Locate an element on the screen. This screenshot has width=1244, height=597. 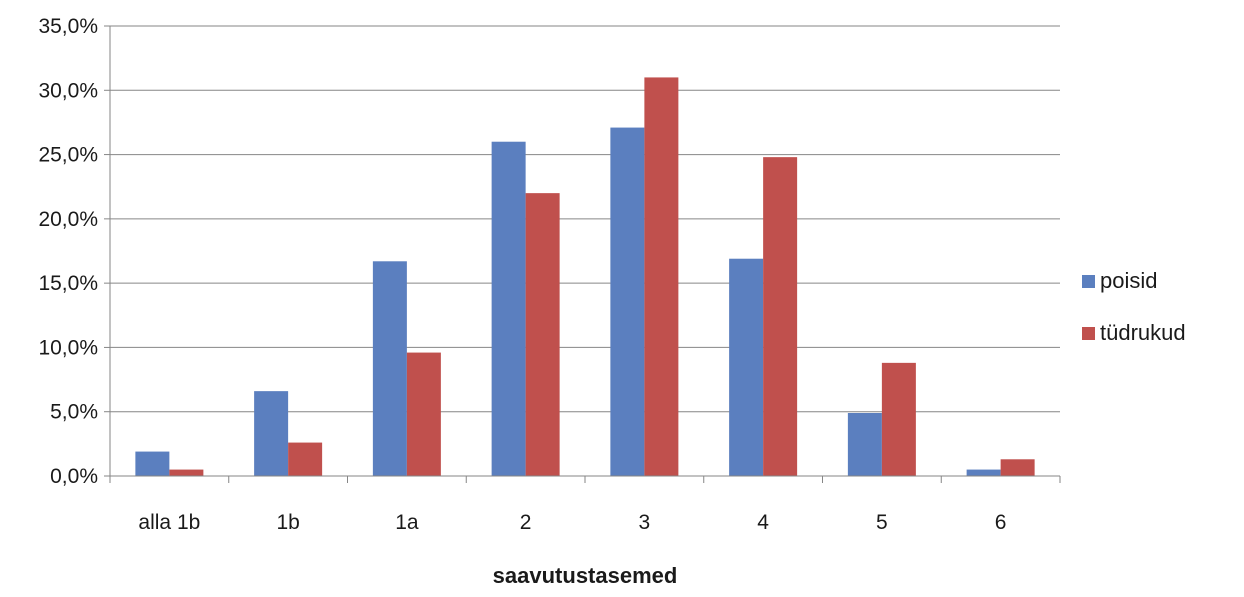
bar-tüdrukud-1b is located at coordinates (305, 459).